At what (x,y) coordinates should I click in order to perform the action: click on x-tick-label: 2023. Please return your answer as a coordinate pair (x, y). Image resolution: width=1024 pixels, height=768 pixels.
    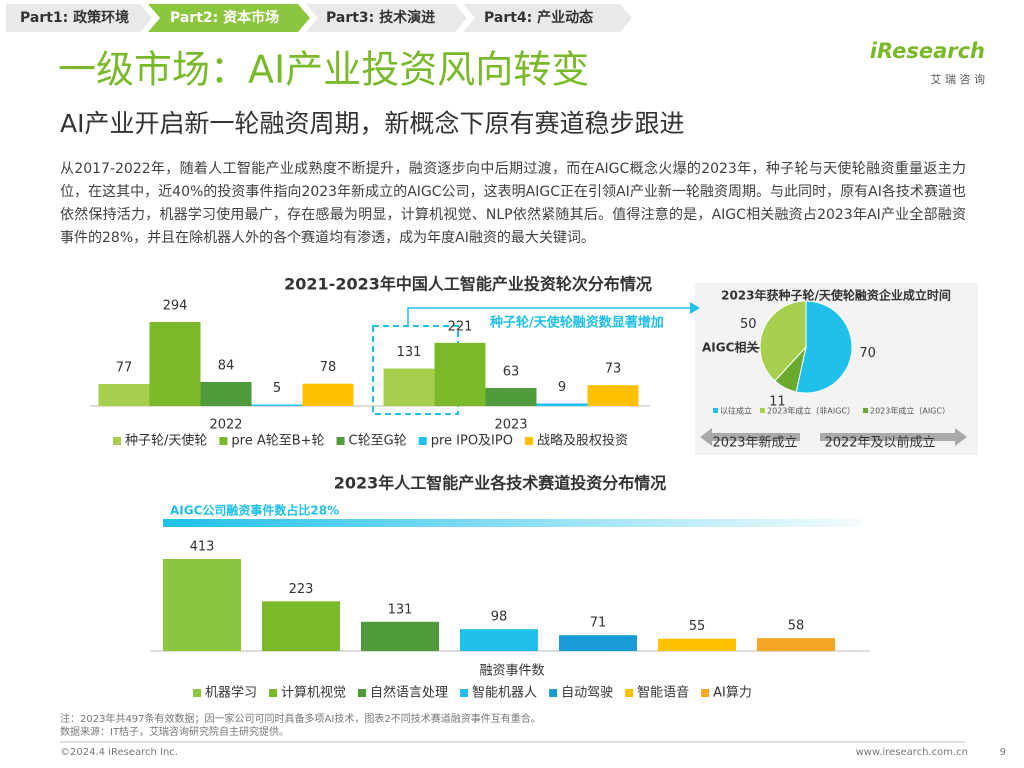
    Looking at the image, I should click on (510, 425).